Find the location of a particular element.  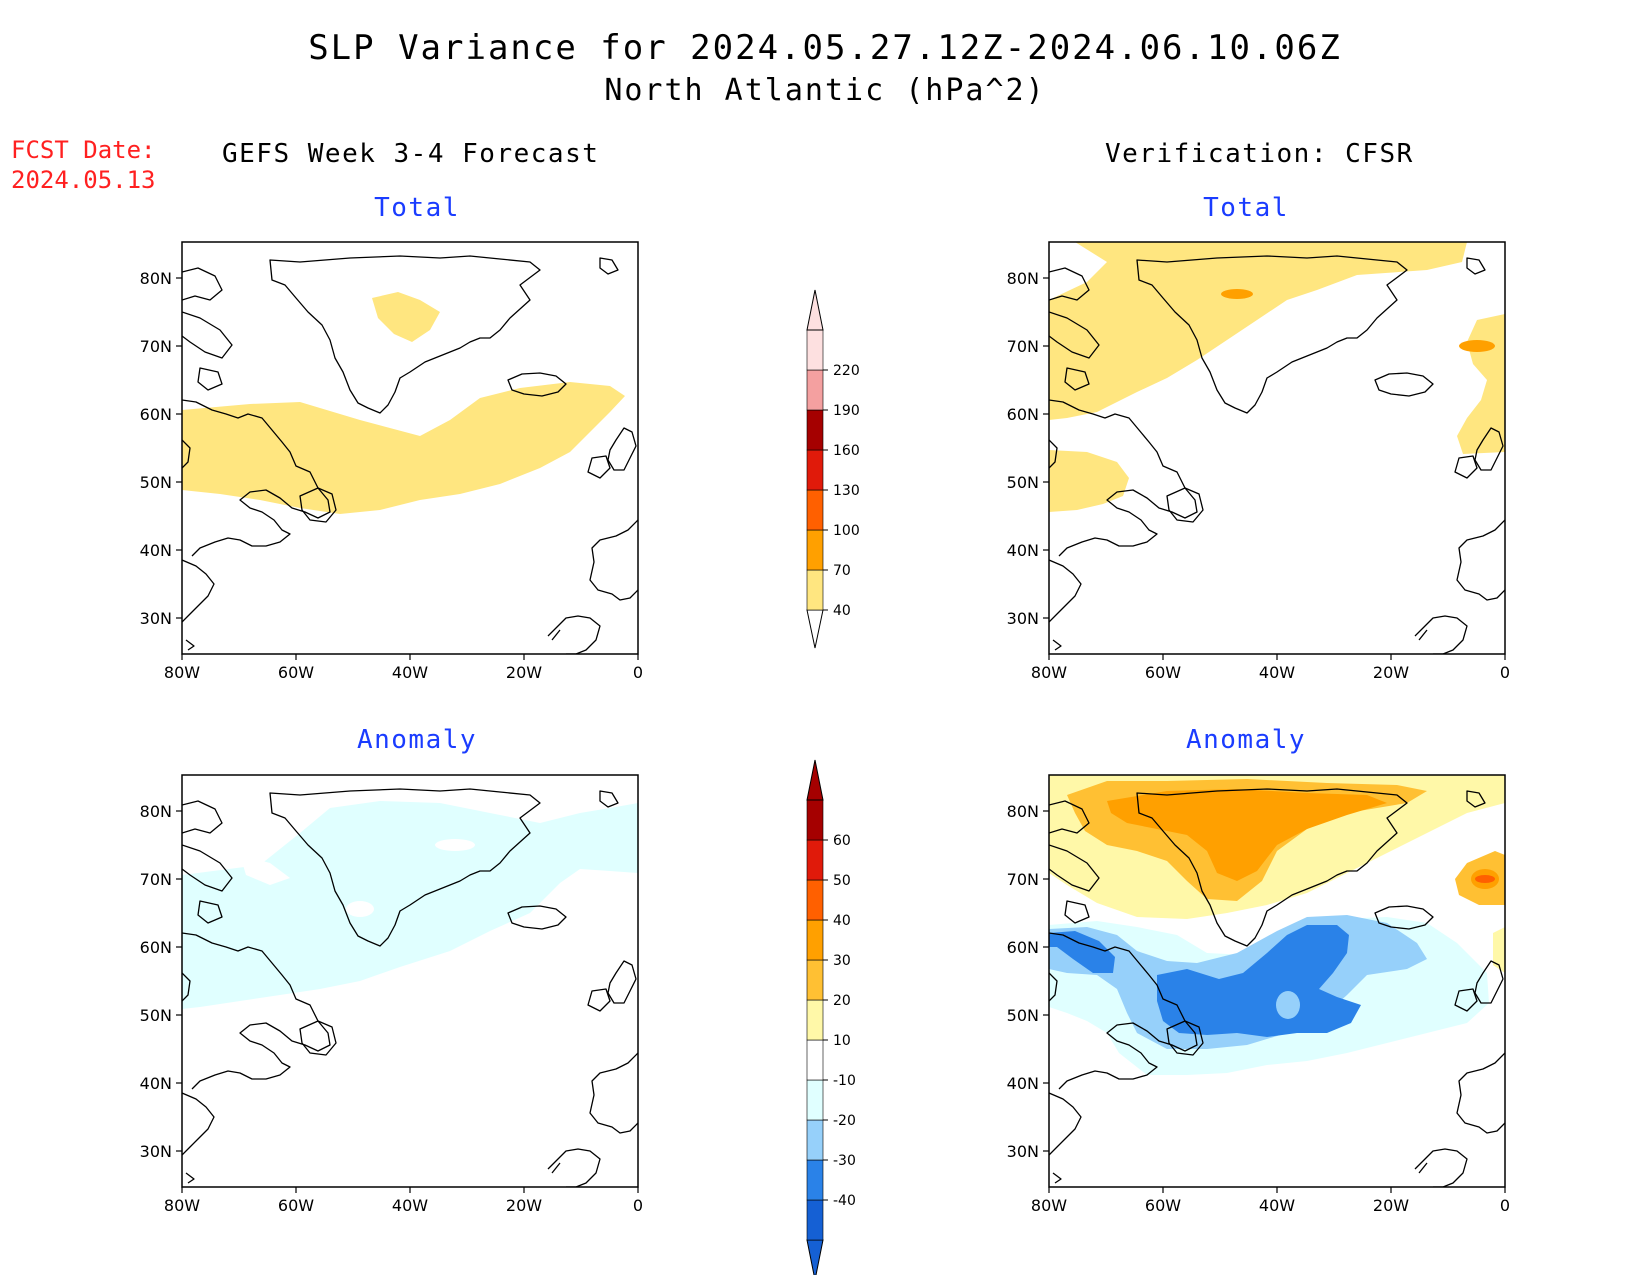

anomaly-colorbar: -40 -30 -20 -10 10 20 30 40 50 60 is located at coordinates (831, 1017).